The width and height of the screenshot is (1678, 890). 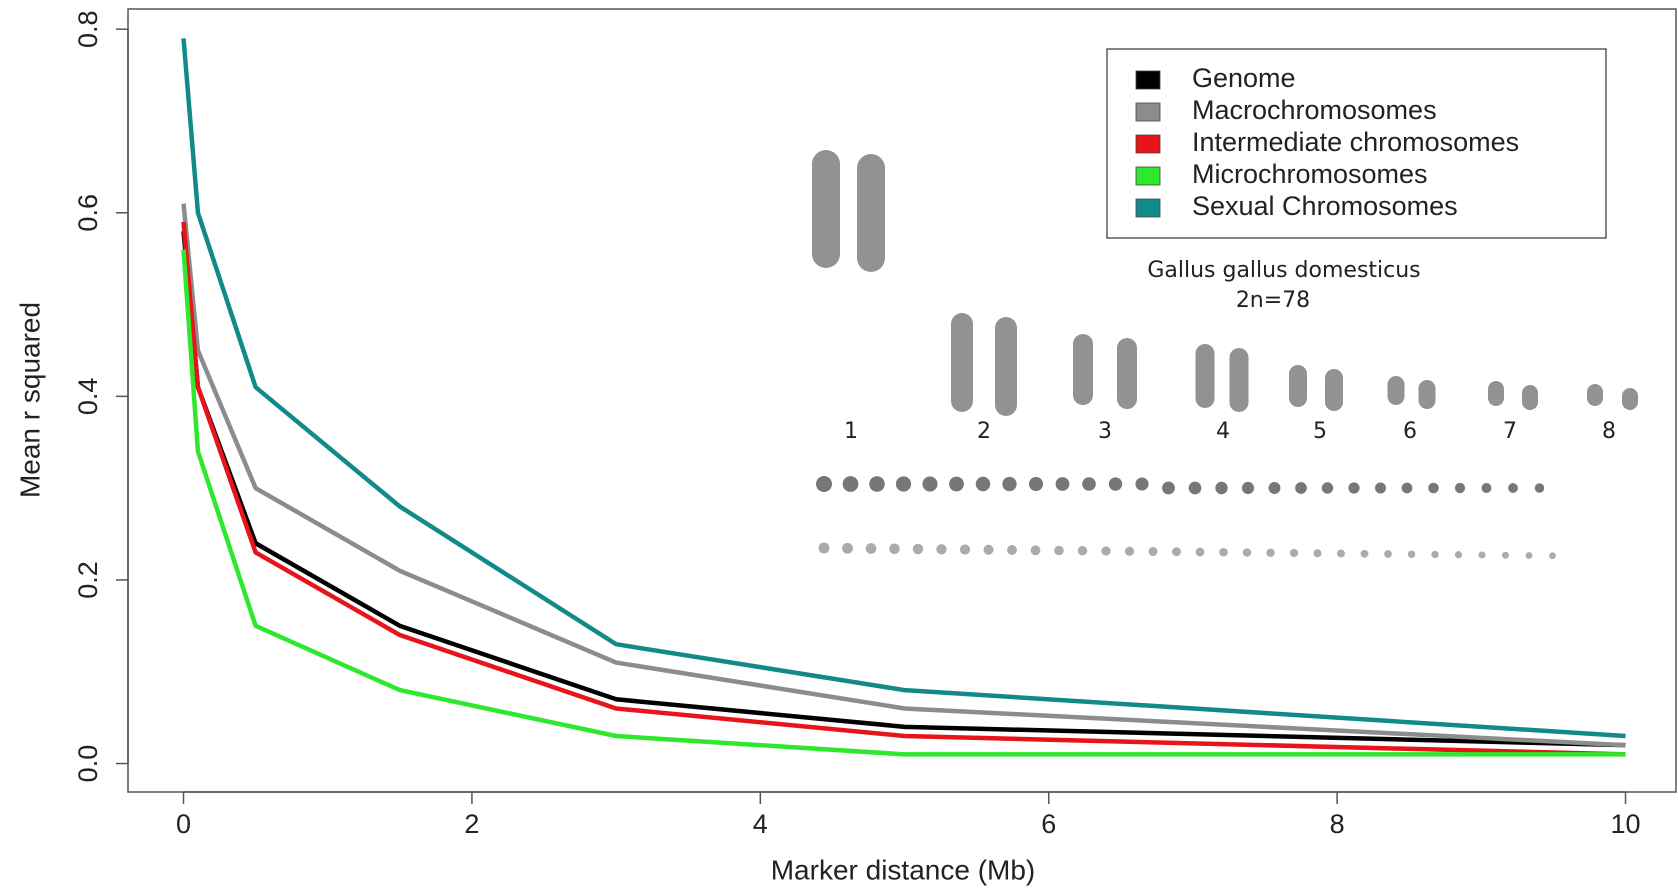 I want to click on y-tick-label: 0.4, so click(x=88, y=397).